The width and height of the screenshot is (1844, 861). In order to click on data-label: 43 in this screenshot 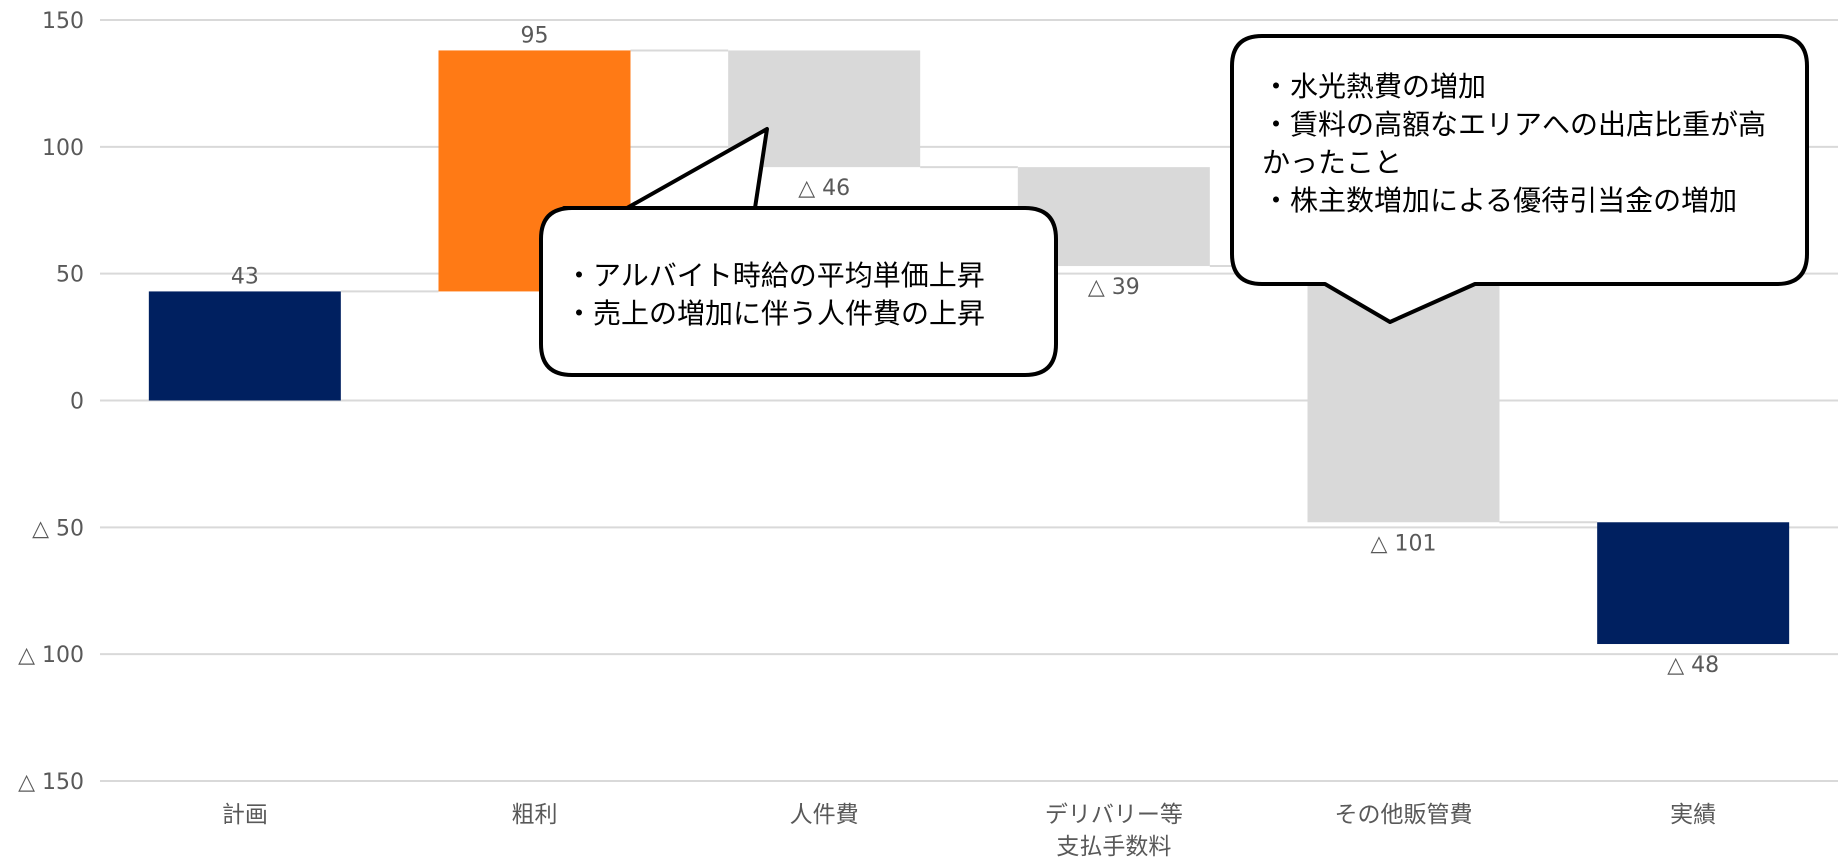, I will do `click(245, 276)`.